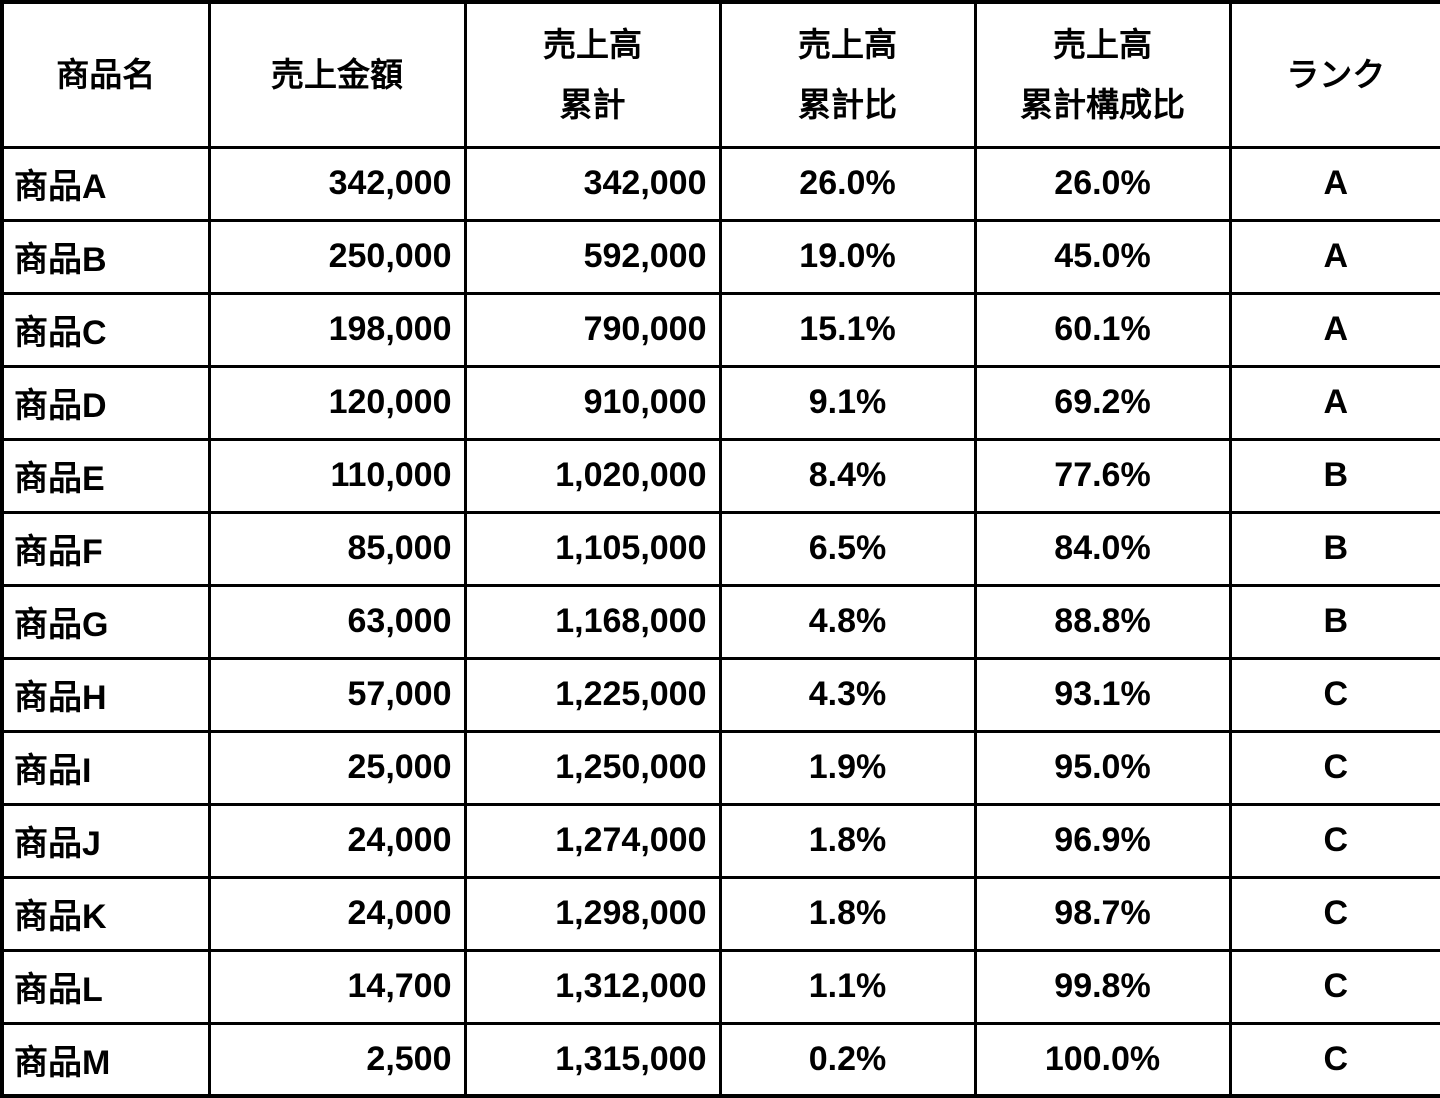 The image size is (1440, 1098). I want to click on cell-cumulative-sales-ratio: 19.0%, so click(847, 256).